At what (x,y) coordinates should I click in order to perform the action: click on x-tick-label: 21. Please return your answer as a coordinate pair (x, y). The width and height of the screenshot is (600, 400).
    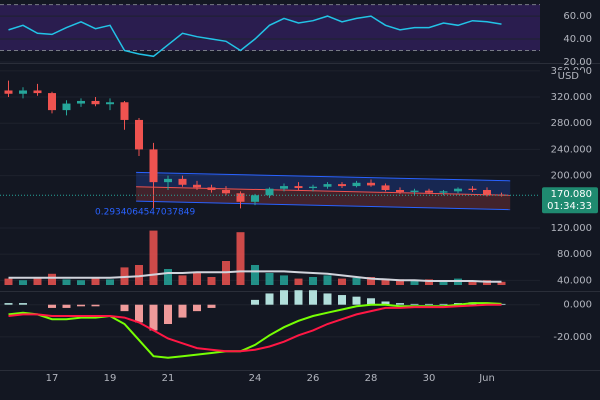
    Looking at the image, I should click on (168, 378).